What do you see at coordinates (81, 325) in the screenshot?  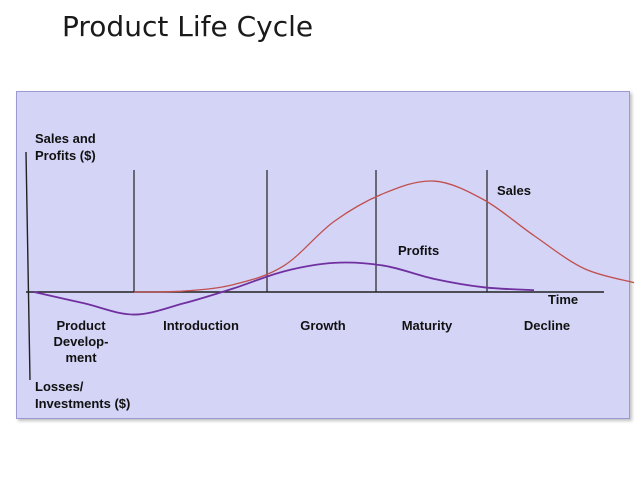 I see `stage-label-development-line1: Product` at bounding box center [81, 325].